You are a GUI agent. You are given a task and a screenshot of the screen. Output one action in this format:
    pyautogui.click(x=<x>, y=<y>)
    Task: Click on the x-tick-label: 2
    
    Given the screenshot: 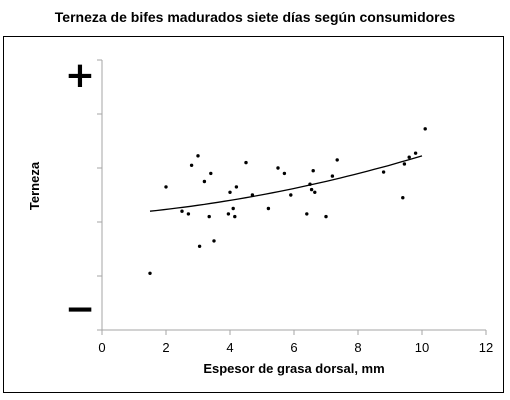 What is the action you would take?
    pyautogui.click(x=165, y=347)
    